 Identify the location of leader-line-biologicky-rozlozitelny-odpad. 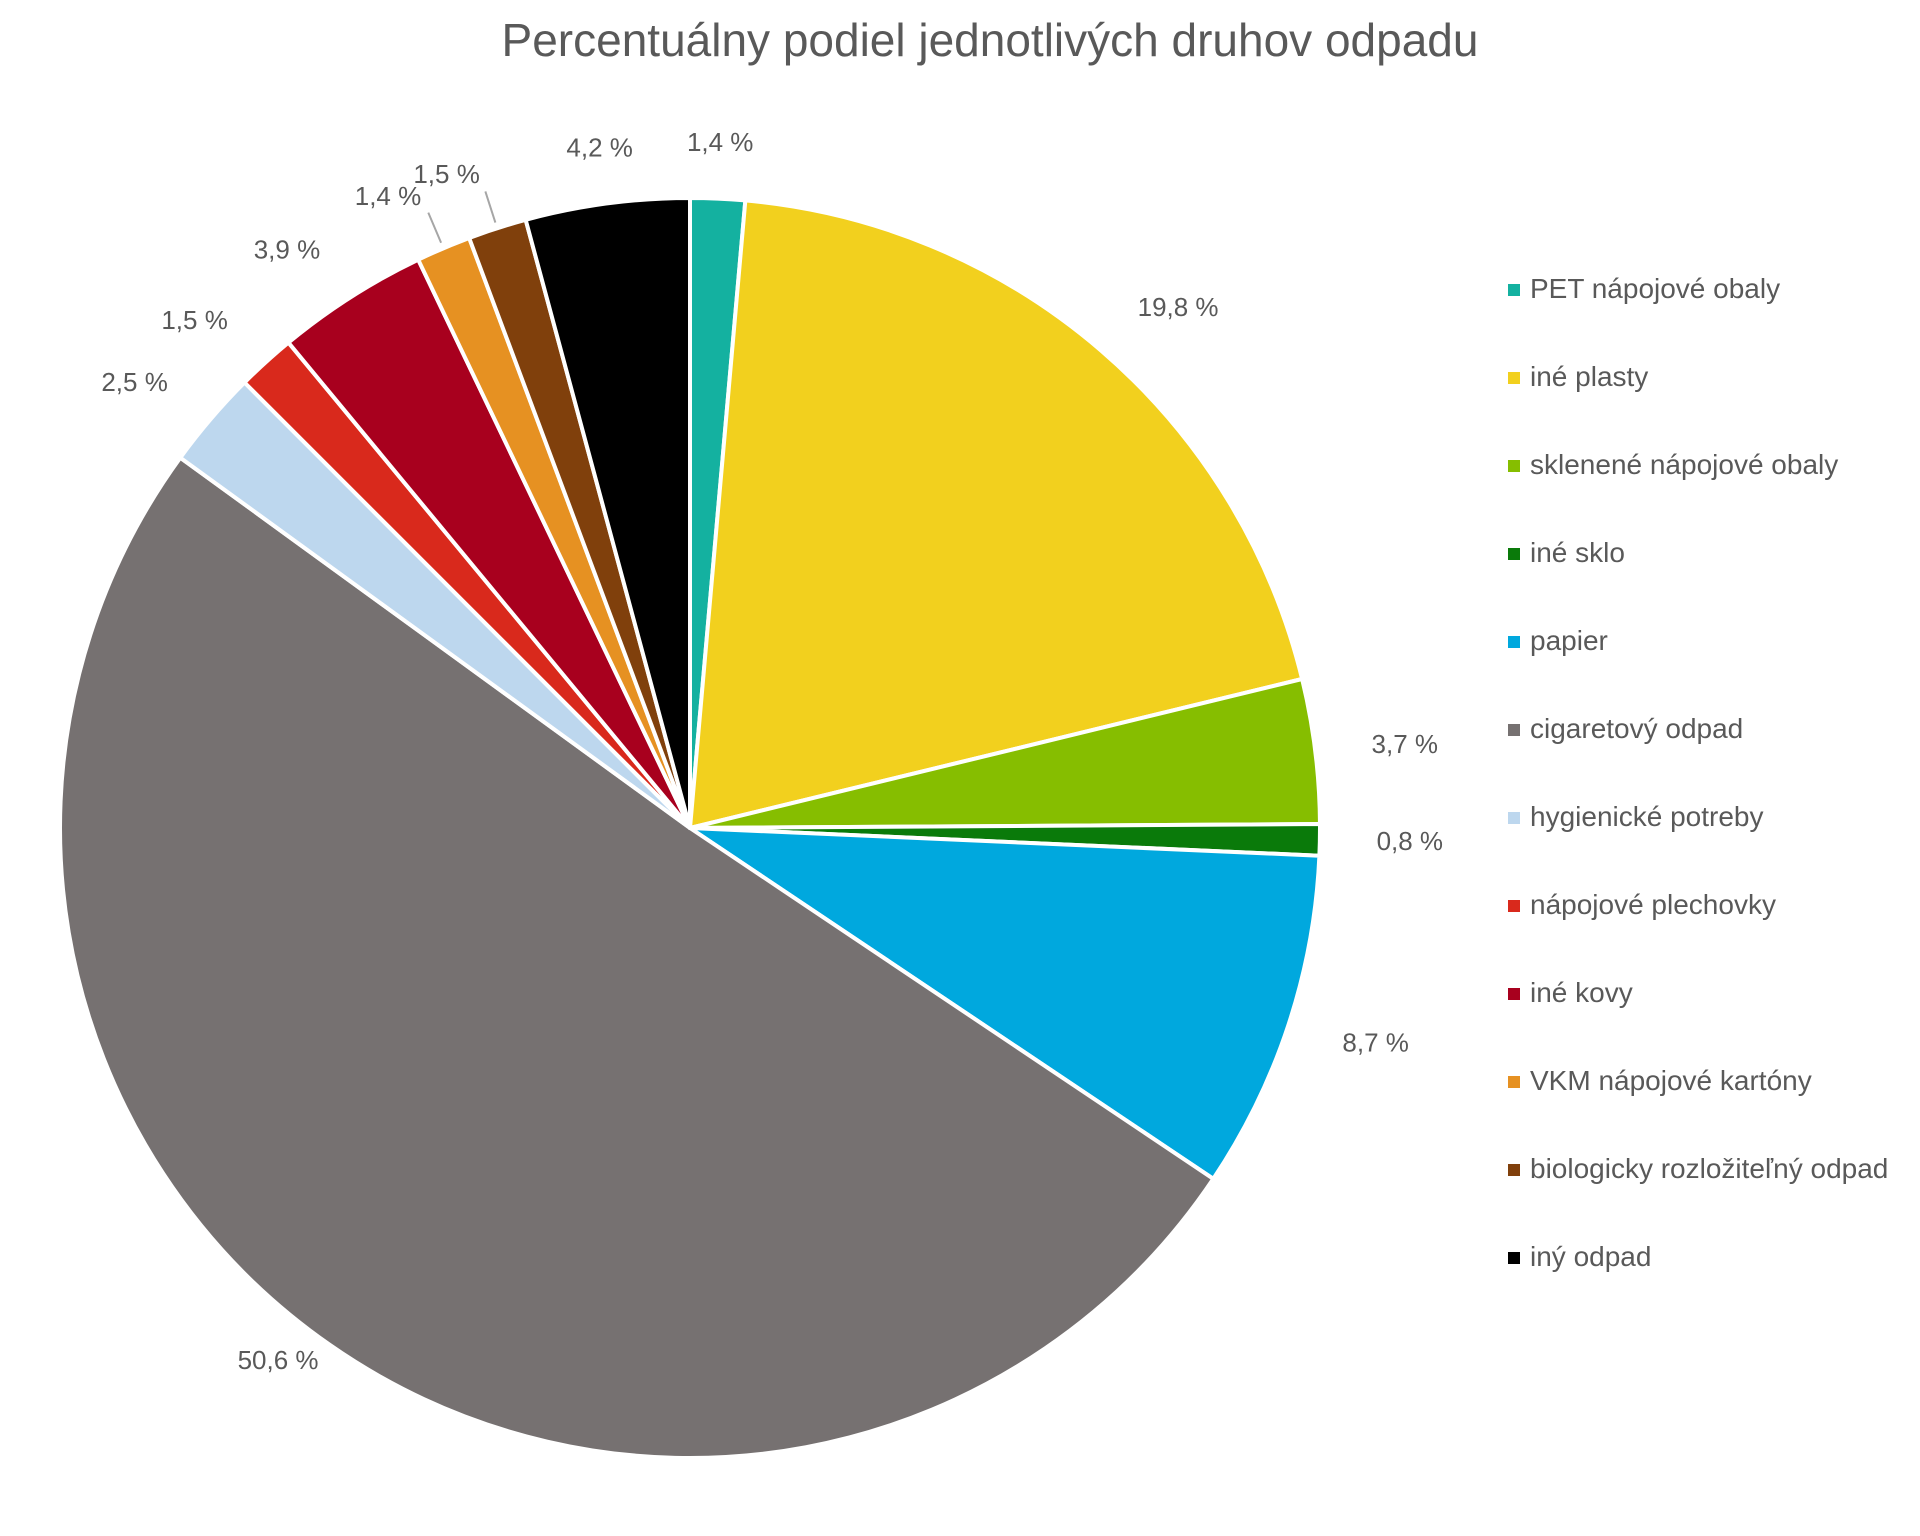
(490, 207).